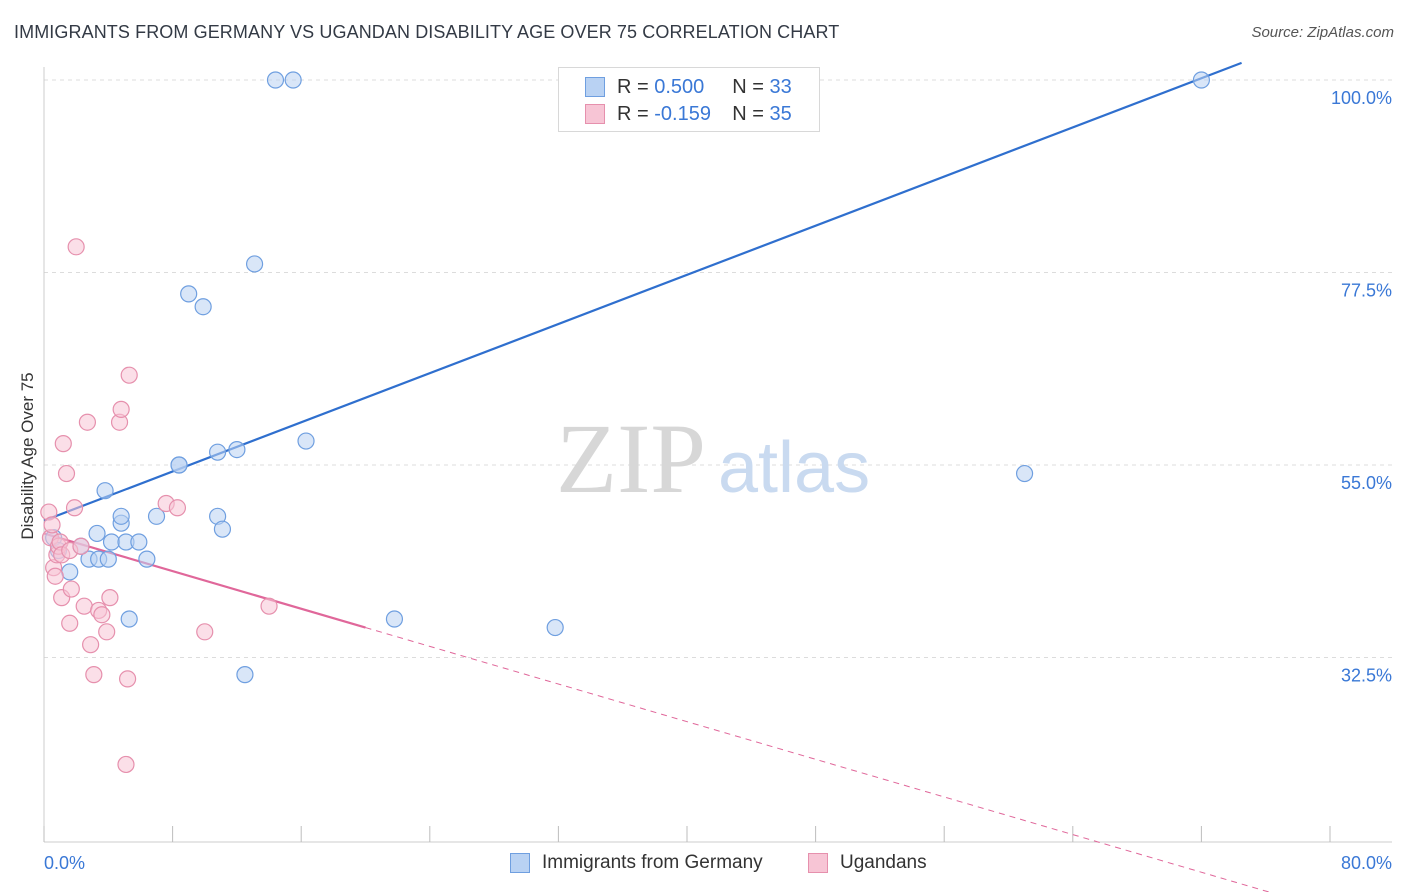  Describe the element at coordinates (1361, 98) in the screenshot. I see `y-tick-label: 100.0%` at that location.